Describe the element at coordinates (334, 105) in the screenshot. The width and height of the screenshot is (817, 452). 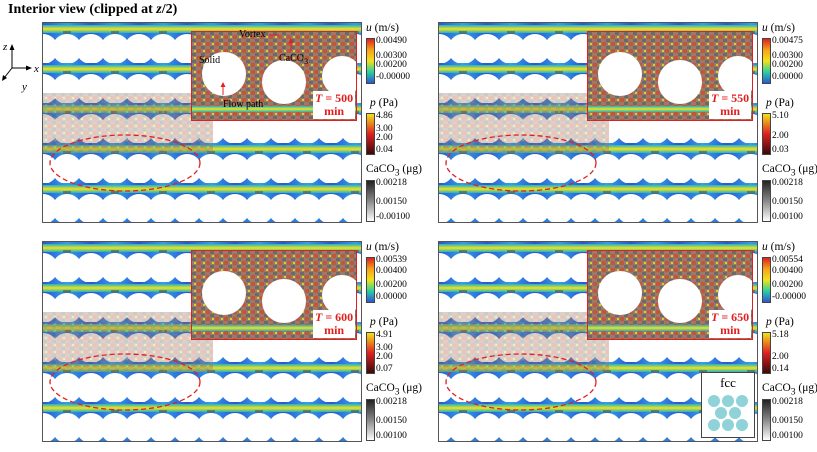
I see `time-label: T = 500 min` at that location.